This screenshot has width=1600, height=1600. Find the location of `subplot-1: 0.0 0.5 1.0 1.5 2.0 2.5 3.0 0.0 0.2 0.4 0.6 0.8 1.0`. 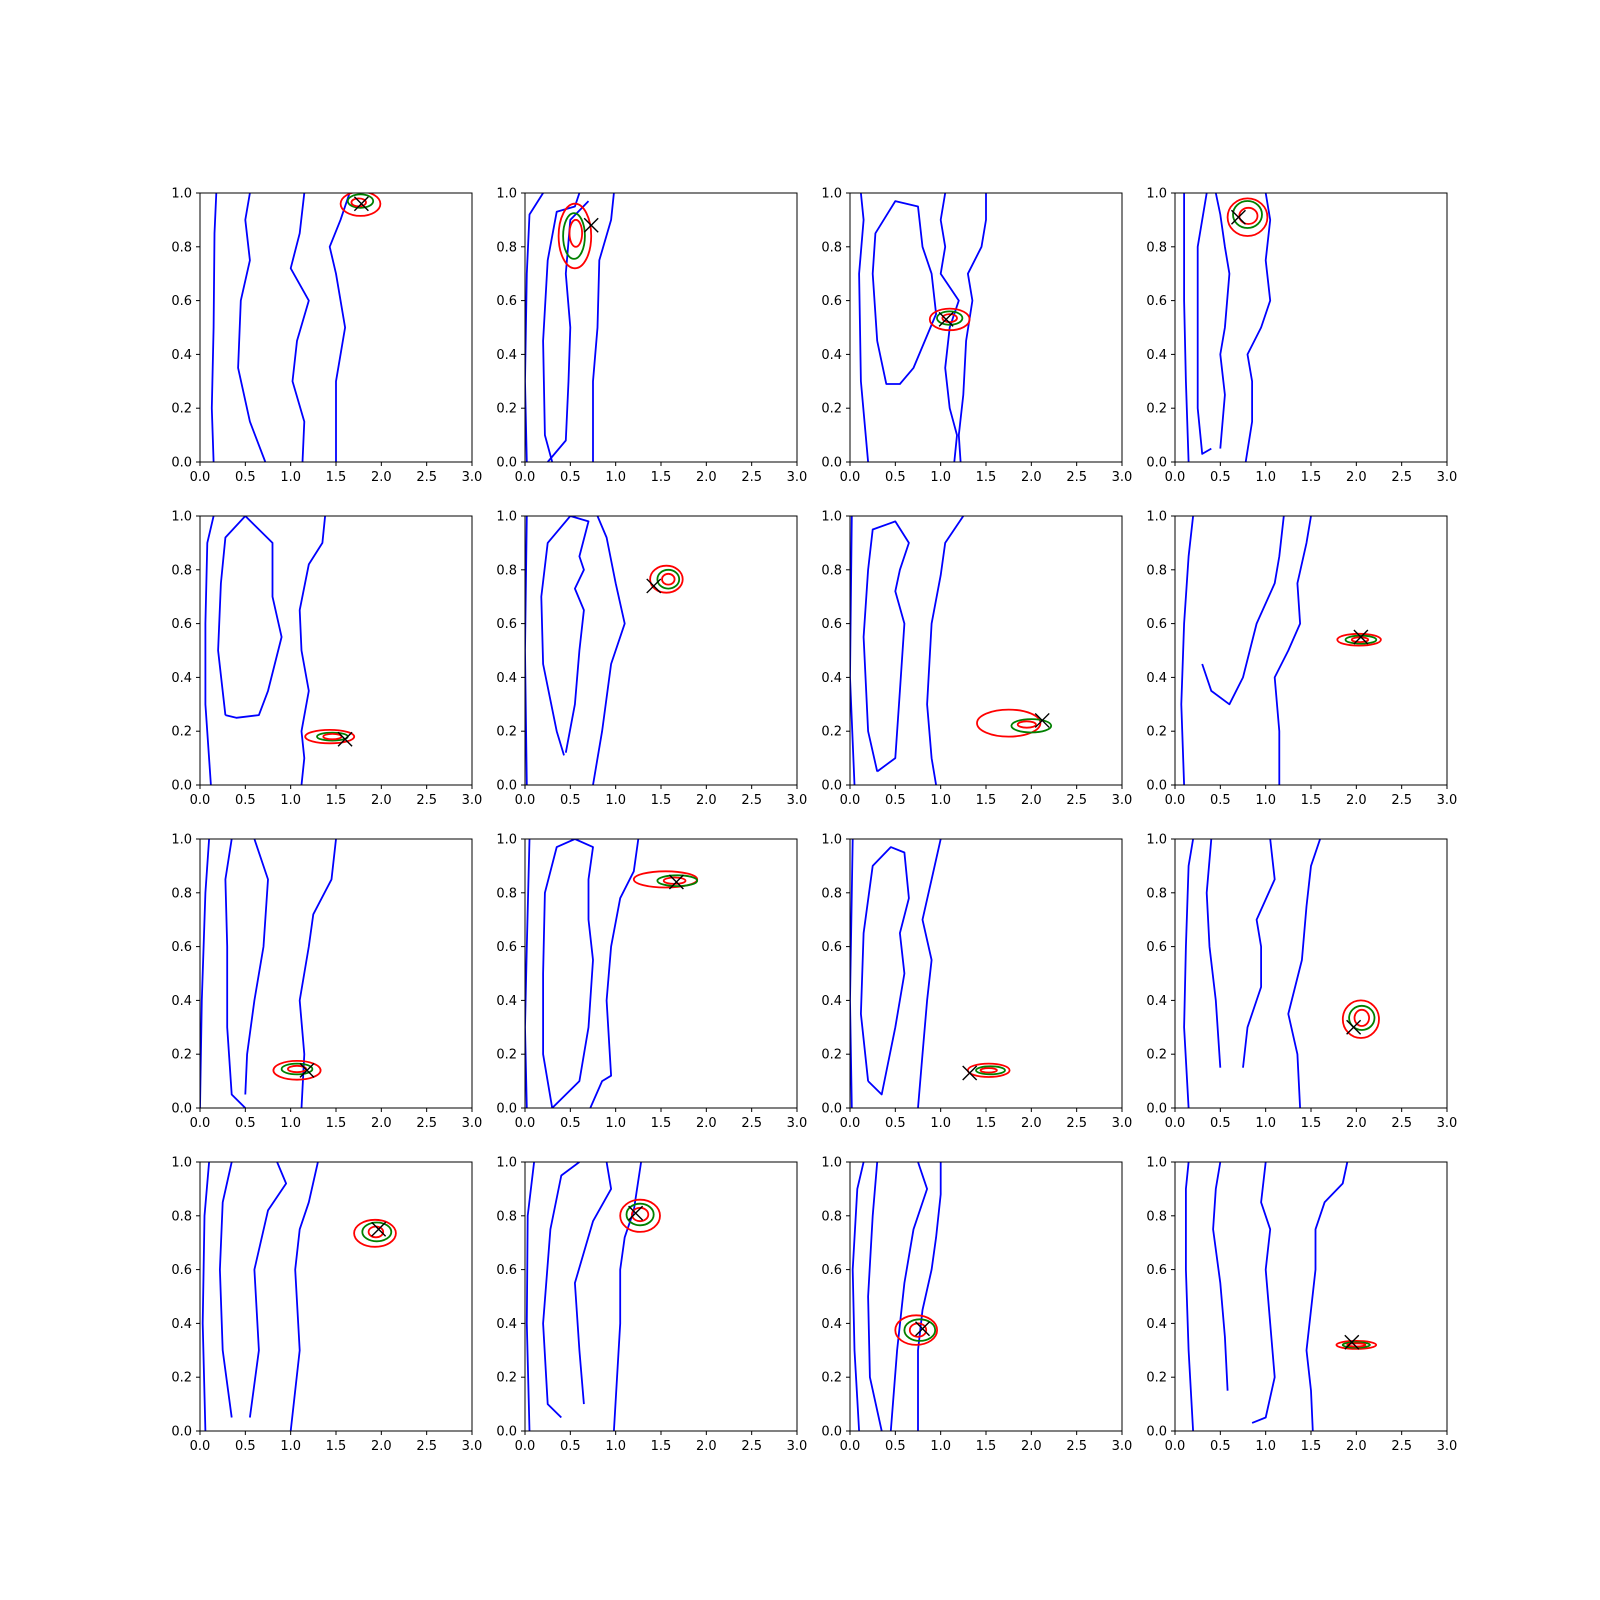

subplot-1: 0.0 0.5 1.0 1.5 2.0 2.5 3.0 0.0 0.2 0.4 0.6 0.8 1.0 is located at coordinates (326, 336).